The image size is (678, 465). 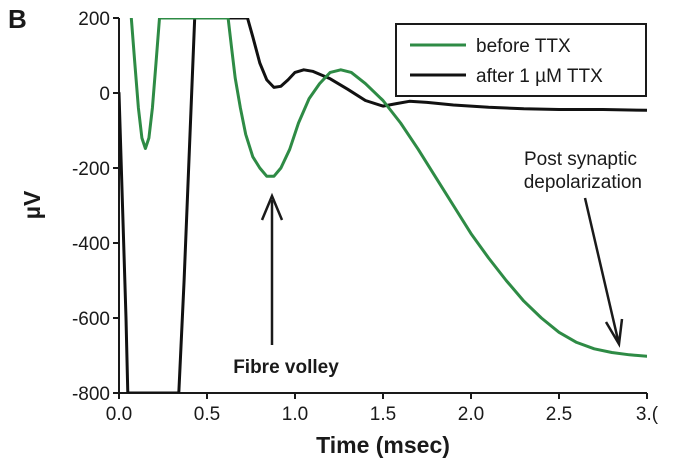 What do you see at coordinates (91, 319) in the screenshot?
I see `y-tick-label: -600` at bounding box center [91, 319].